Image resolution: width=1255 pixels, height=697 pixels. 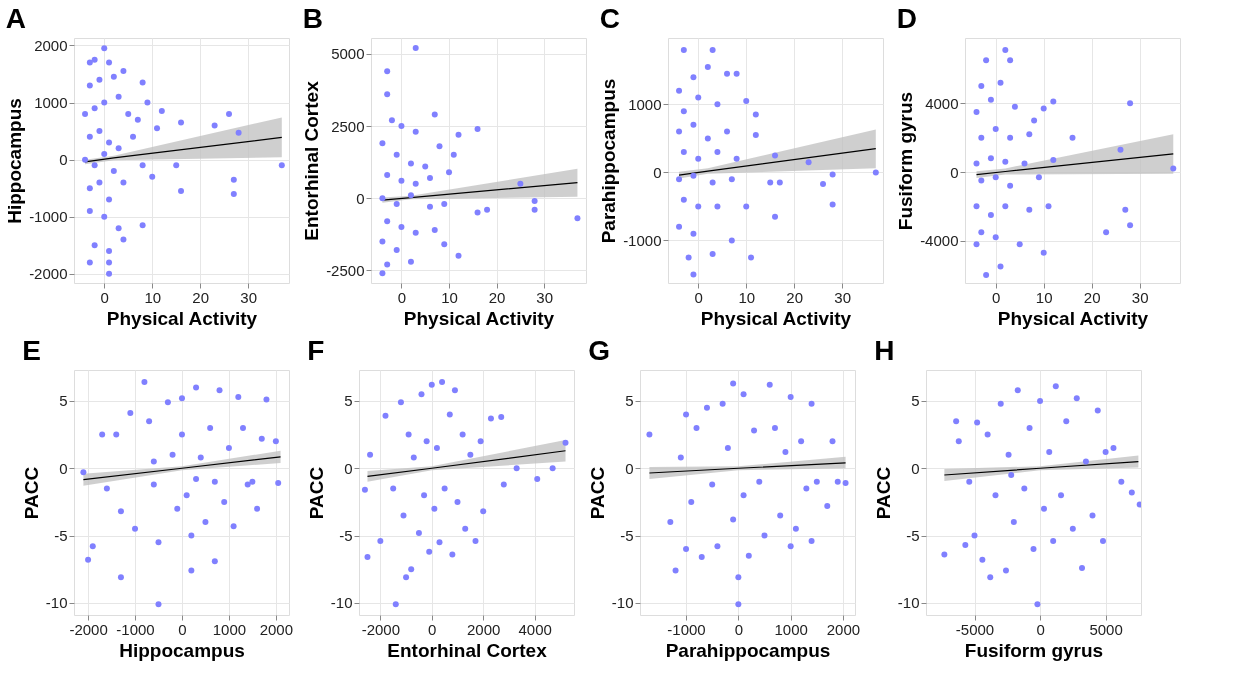 What do you see at coordinates (975, 629) in the screenshot?
I see `x-tick-label: -5000` at bounding box center [975, 629].